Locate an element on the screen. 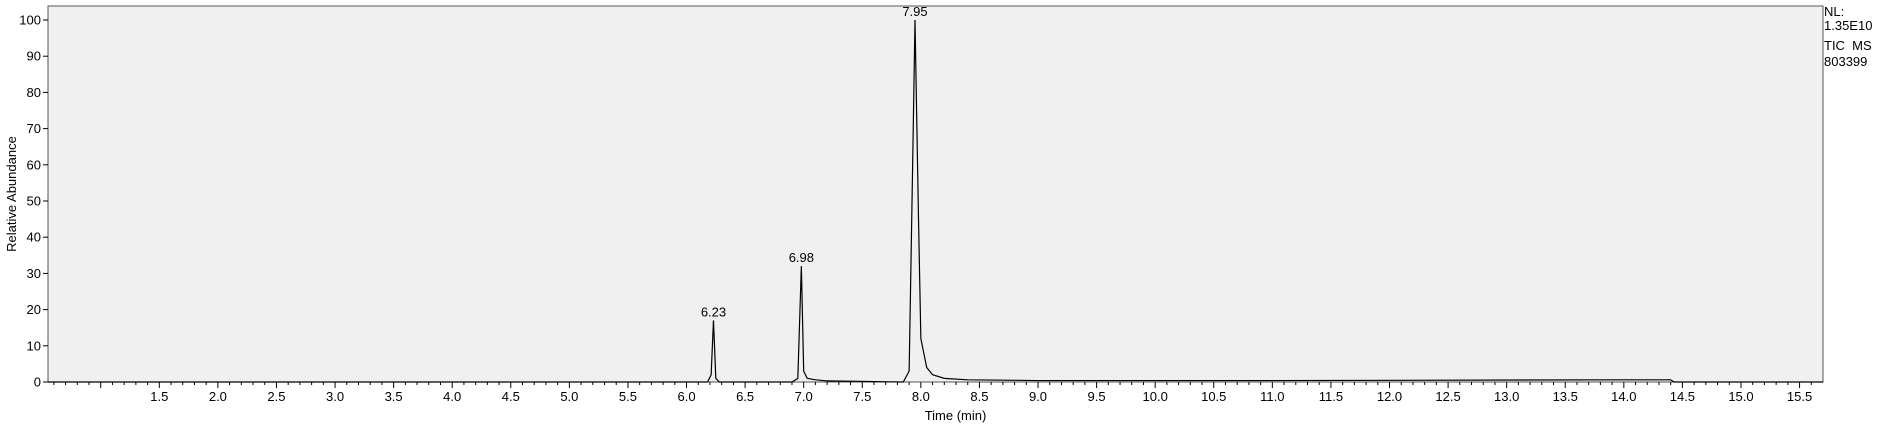 The image size is (1883, 425). y-axis: 0 10 20 30 40 50 60 70 80 90 100 is located at coordinates (33, 201).